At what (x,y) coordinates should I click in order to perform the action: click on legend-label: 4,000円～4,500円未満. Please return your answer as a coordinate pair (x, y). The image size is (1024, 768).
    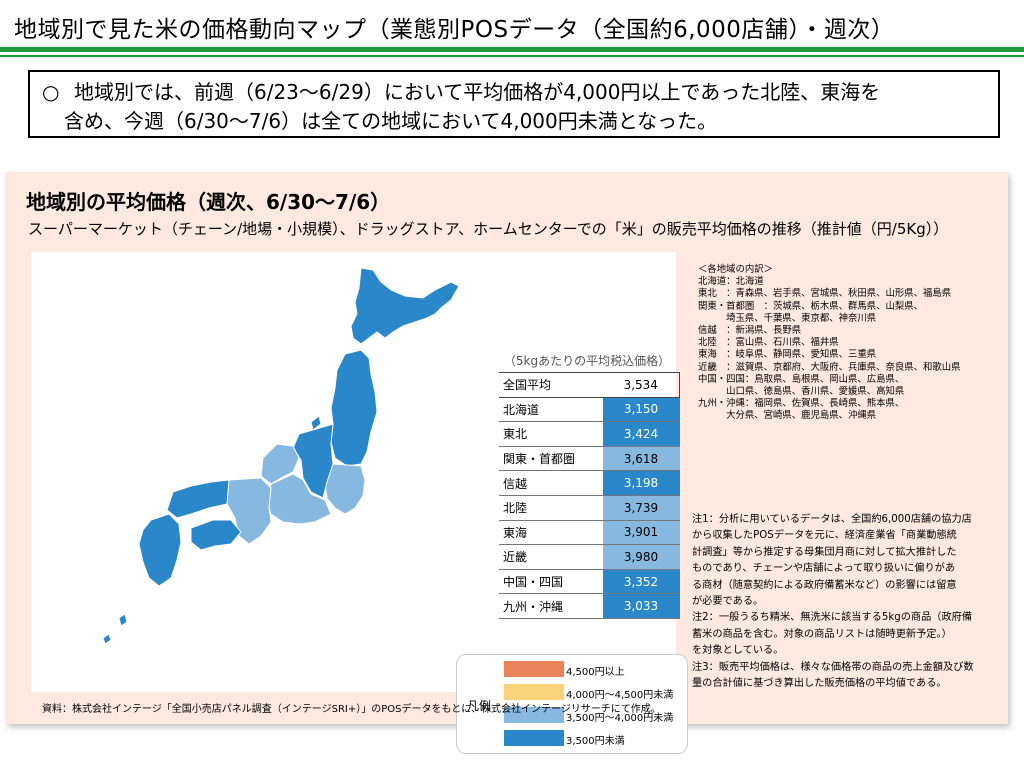
    Looking at the image, I should click on (620, 695).